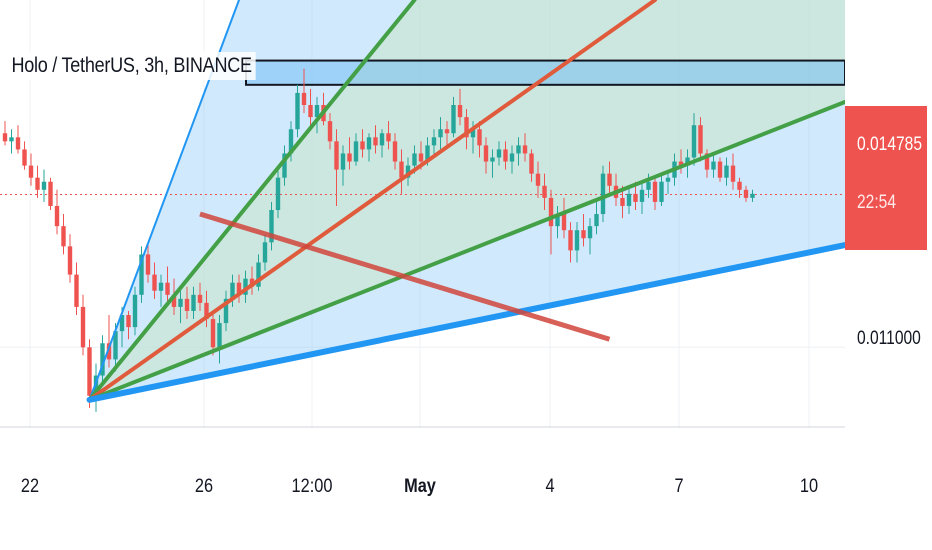  Describe the element at coordinates (30, 486) in the screenshot. I see `time-label-22: 22` at that location.